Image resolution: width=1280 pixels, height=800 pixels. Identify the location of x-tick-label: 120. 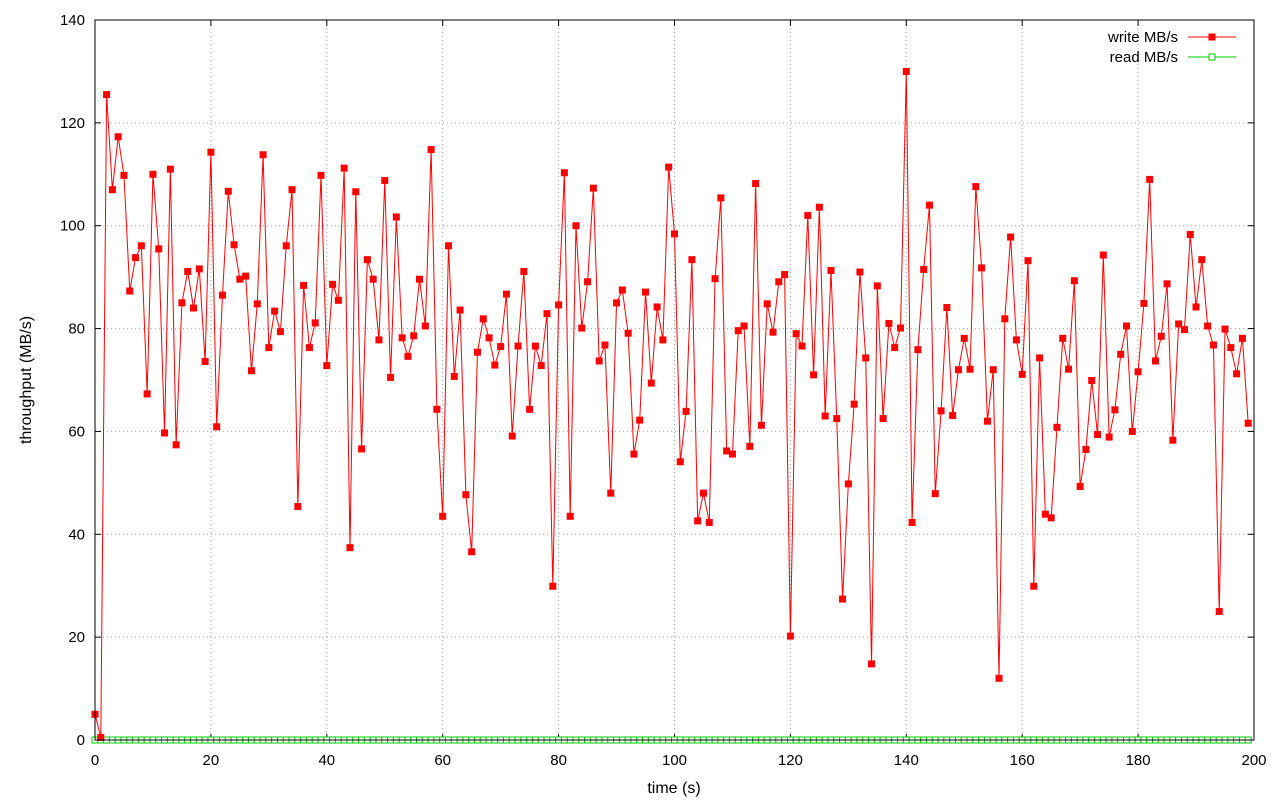
(790, 760).